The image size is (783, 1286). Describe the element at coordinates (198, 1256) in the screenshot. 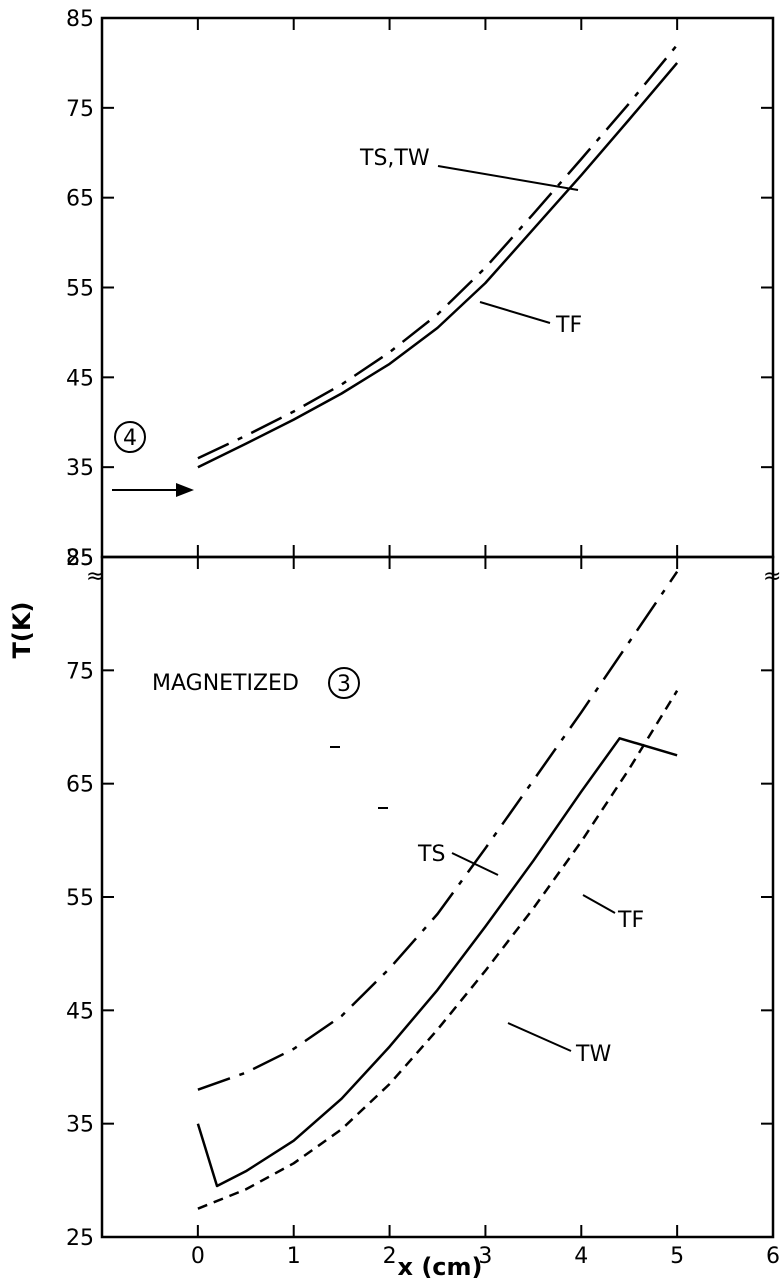

I see `x-tick-label-0: 0` at that location.